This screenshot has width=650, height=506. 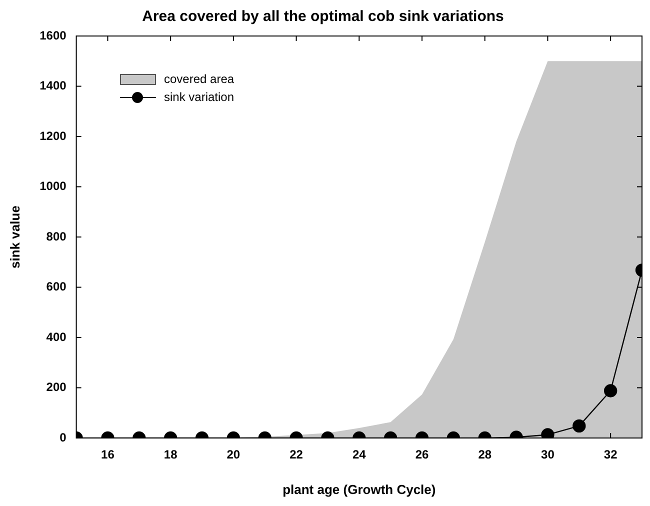 I want to click on legend-label: sink variation, so click(x=199, y=97).